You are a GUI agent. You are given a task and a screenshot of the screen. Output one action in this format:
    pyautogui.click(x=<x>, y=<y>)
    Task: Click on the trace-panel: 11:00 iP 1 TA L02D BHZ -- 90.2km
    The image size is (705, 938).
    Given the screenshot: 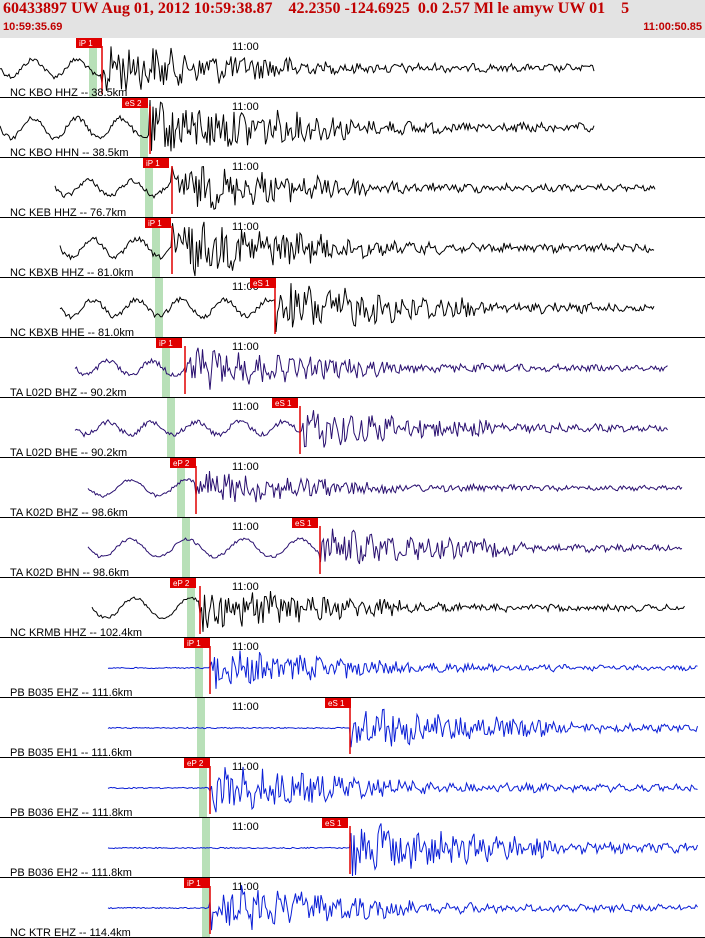 What is the action you would take?
    pyautogui.click(x=352, y=368)
    